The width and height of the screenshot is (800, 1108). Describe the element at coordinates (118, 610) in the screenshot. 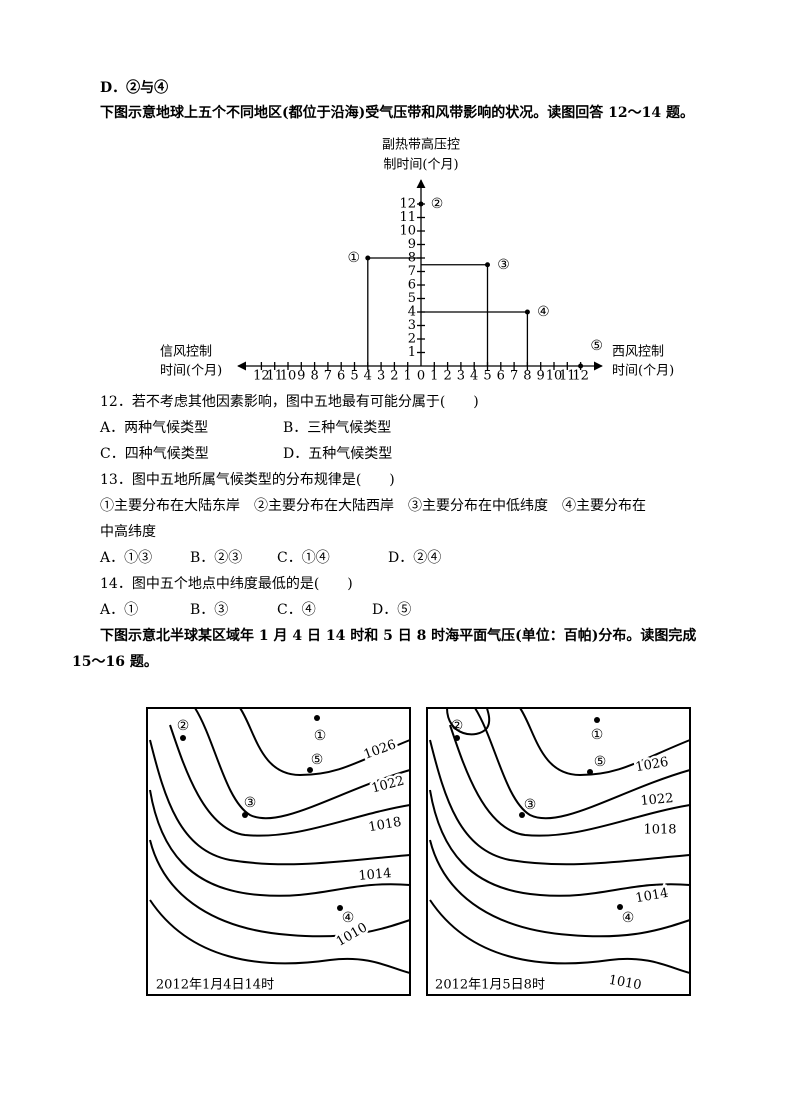

I see `option: A．①` at that location.